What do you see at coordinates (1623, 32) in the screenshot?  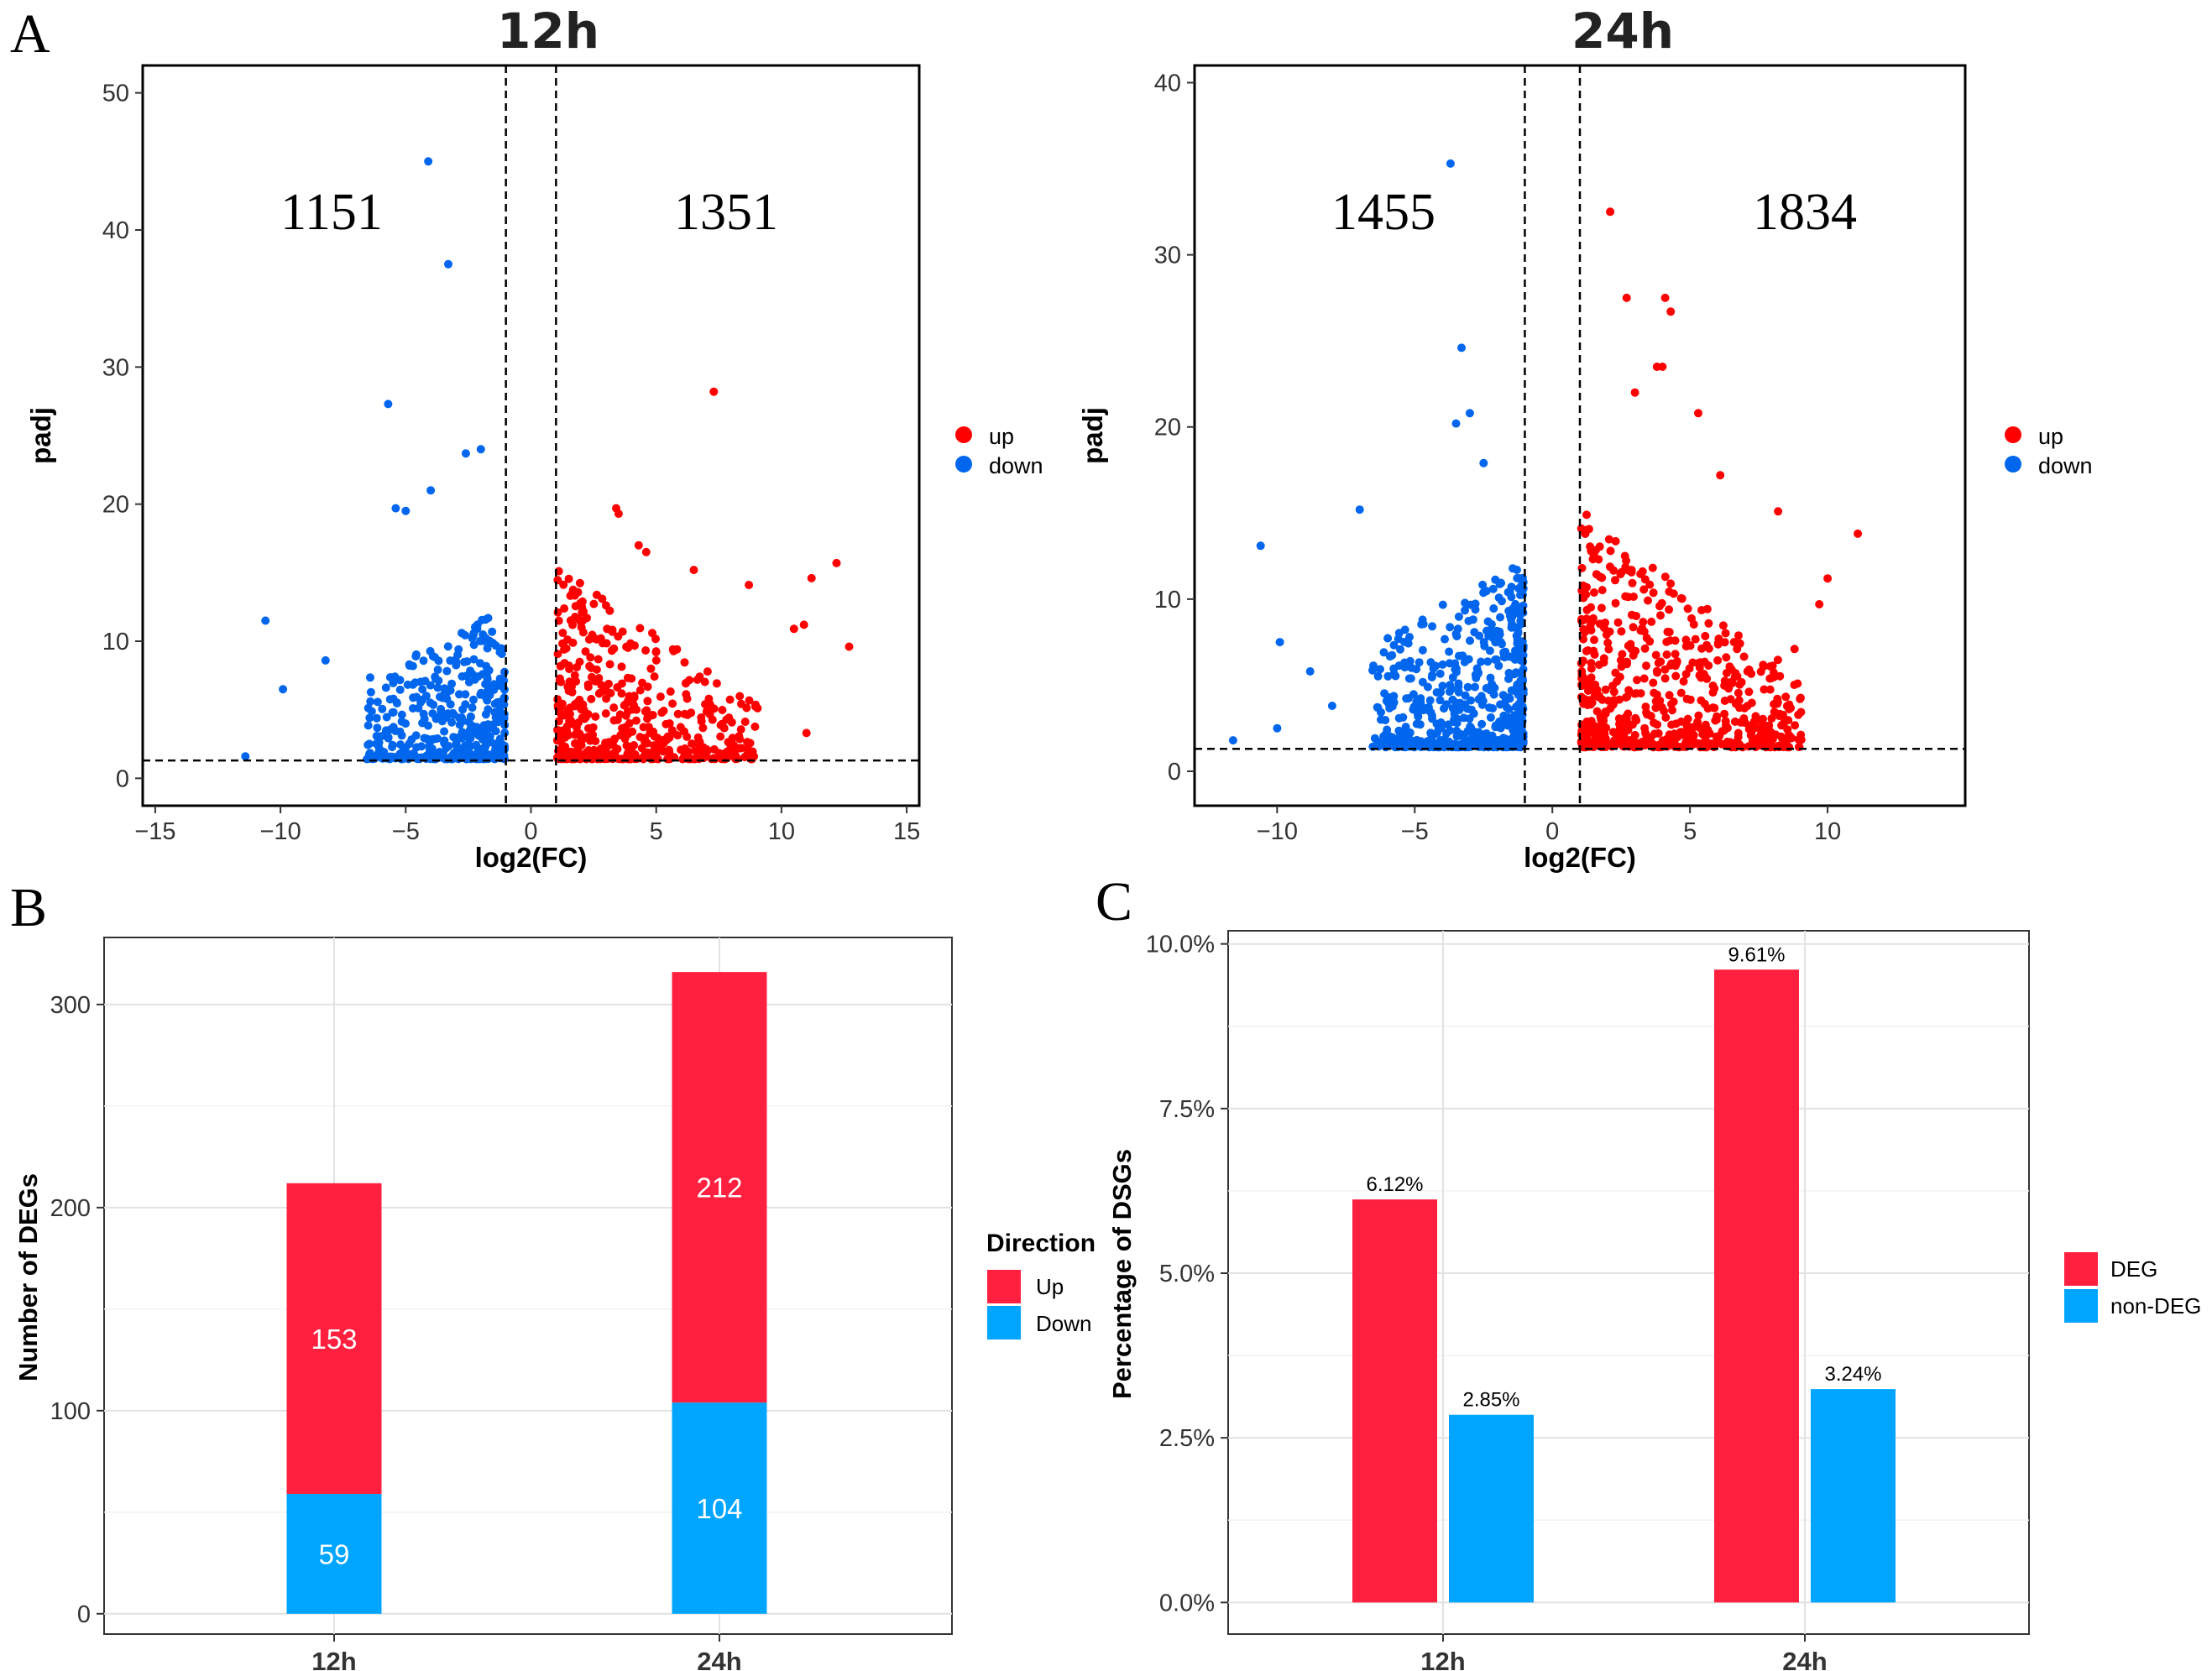 I see `chart-title: 24h` at bounding box center [1623, 32].